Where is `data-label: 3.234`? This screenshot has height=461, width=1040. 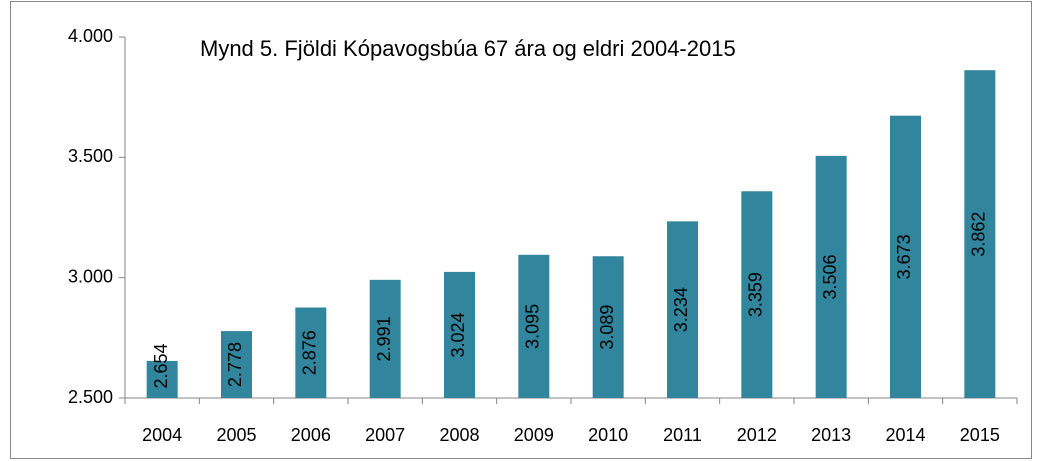
data-label: 3.234 is located at coordinates (681, 309).